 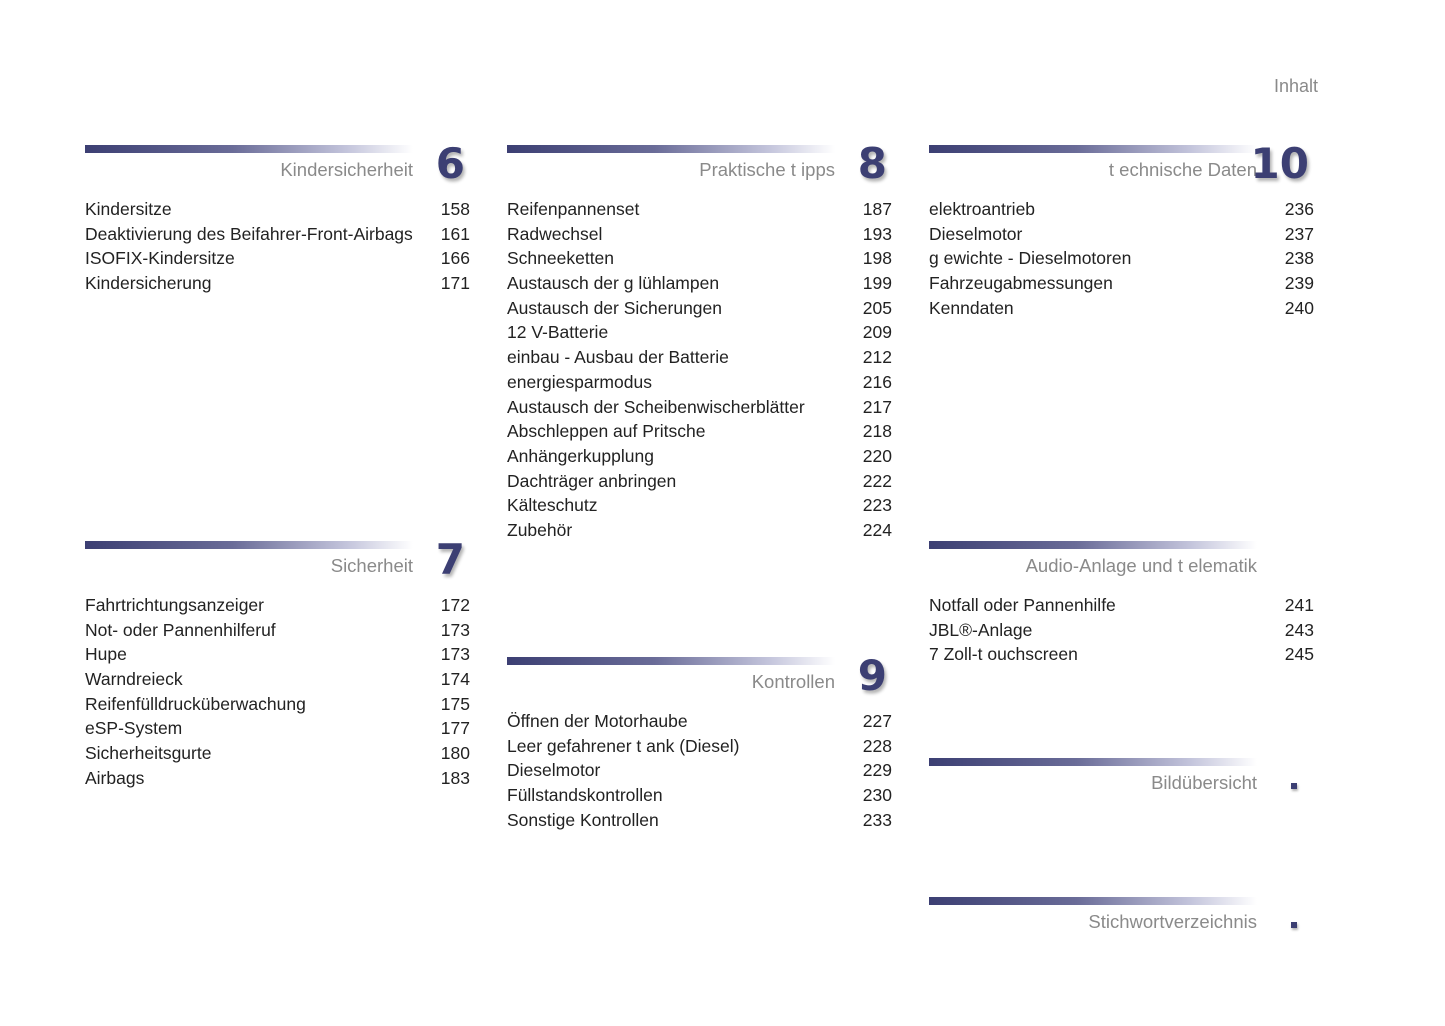 I want to click on entry-page: 228, so click(x=877, y=745).